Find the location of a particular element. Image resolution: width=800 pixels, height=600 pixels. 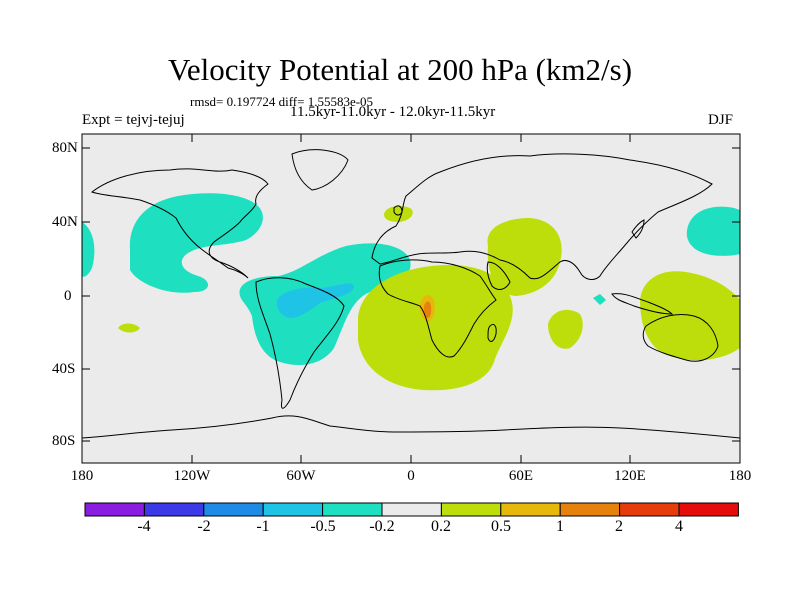

anomaly-region-negative-mid is located at coordinates (315, 300).